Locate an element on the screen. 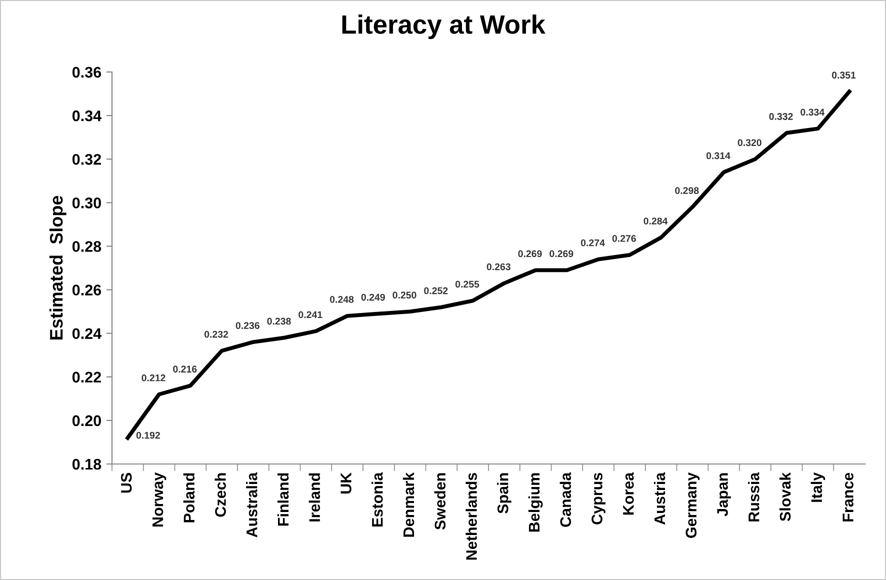 The image size is (886, 580). x-tick-label: Belgium is located at coordinates (535, 502).